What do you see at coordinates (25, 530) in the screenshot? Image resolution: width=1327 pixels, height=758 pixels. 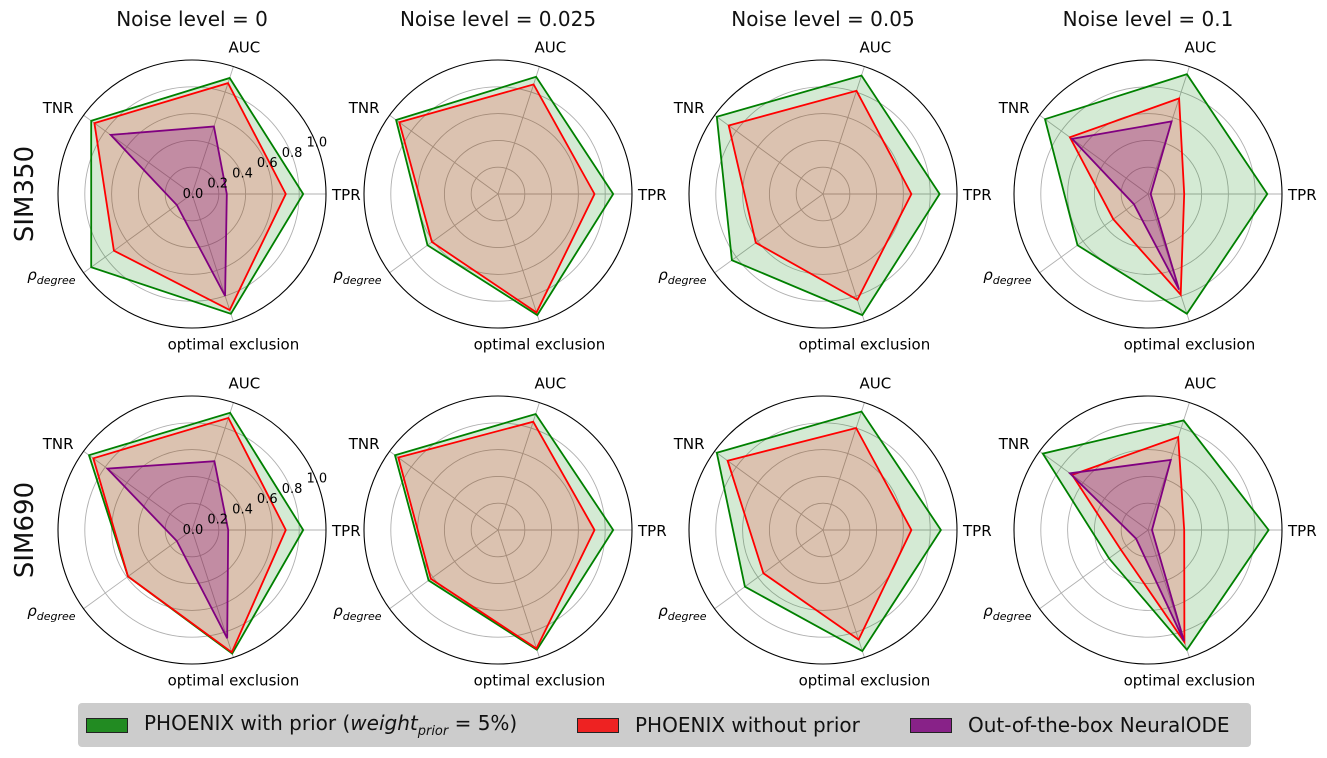 I see `row-label-1: SIM690` at bounding box center [25, 530].